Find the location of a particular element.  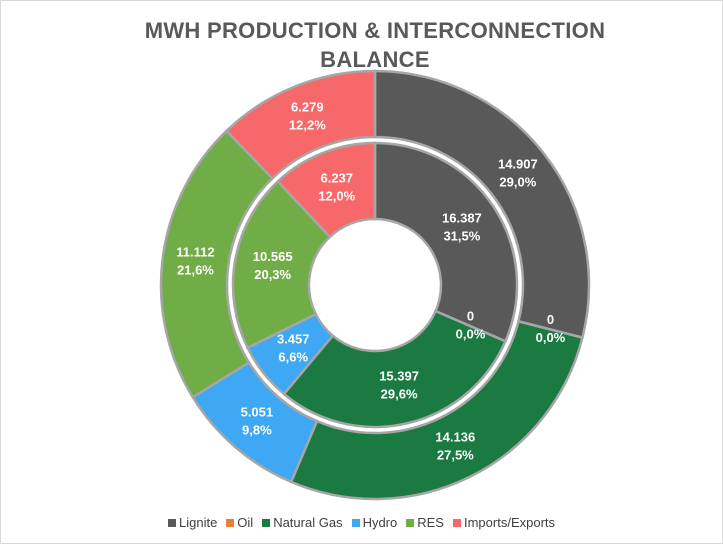

legend-label: Imports/Exports is located at coordinates (509, 522).